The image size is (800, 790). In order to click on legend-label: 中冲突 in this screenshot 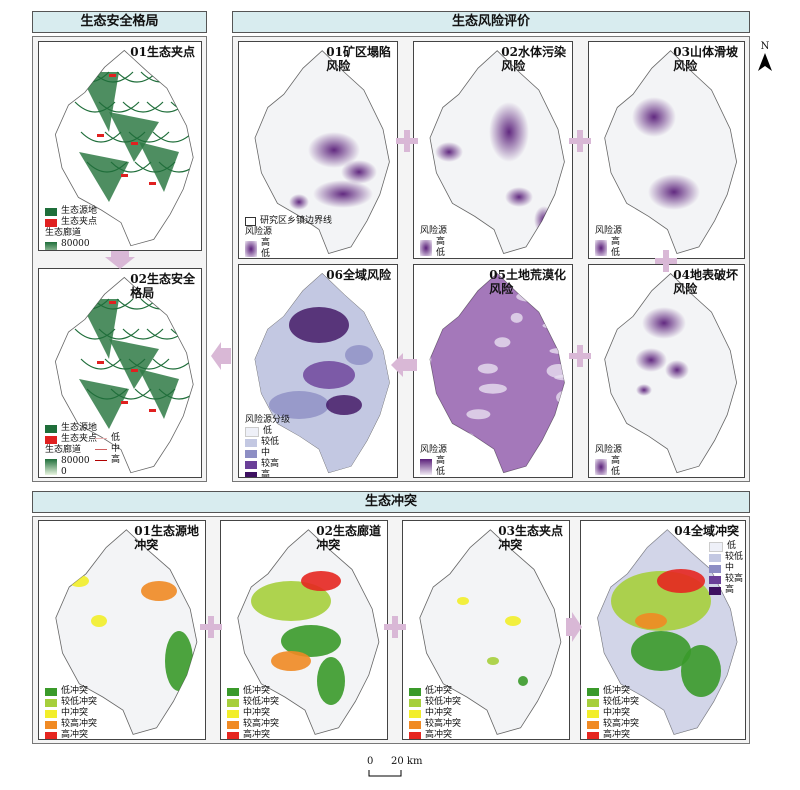, I will do `click(439, 713)`.